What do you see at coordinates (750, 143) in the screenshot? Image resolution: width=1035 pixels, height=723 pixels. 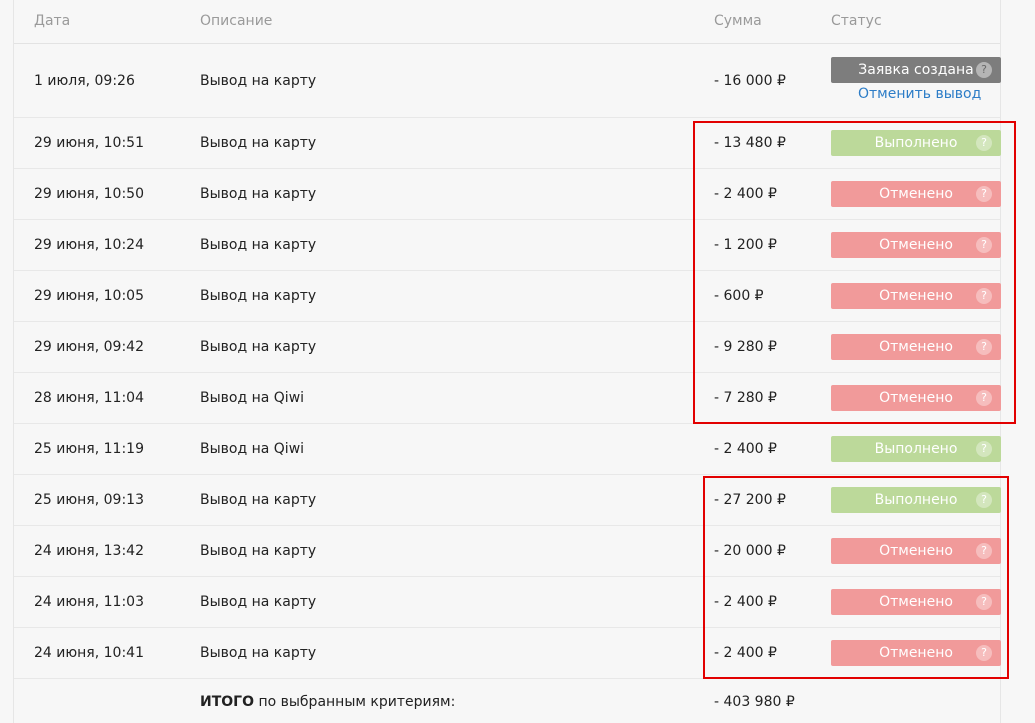 I see `row-sum: - 13 480 ₽` at bounding box center [750, 143].